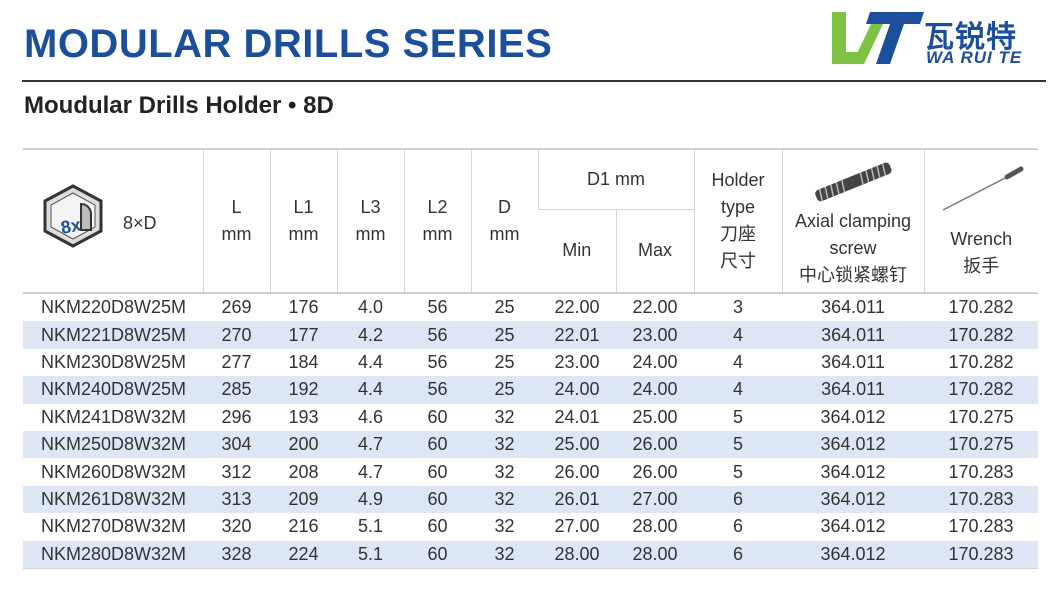 This screenshot has height=600, width=1060. I want to click on cell-l1: 216, so click(303, 526).